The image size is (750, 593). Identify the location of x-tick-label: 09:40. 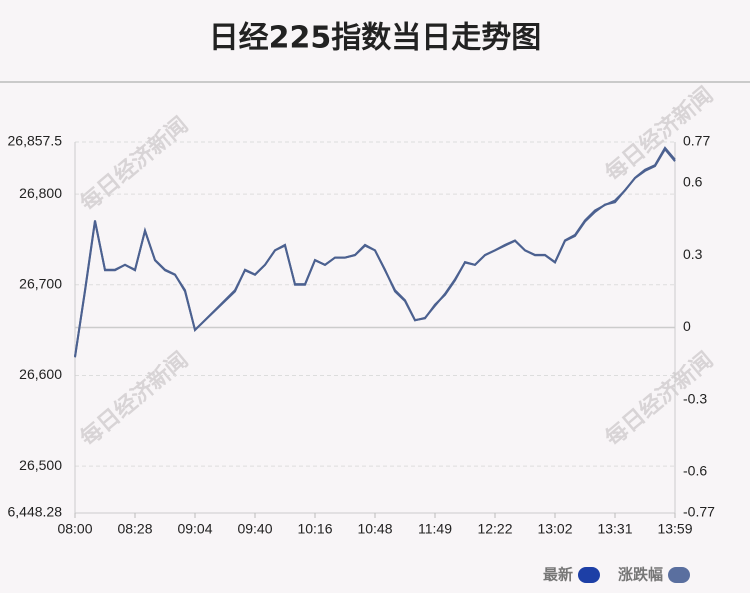
(254, 529).